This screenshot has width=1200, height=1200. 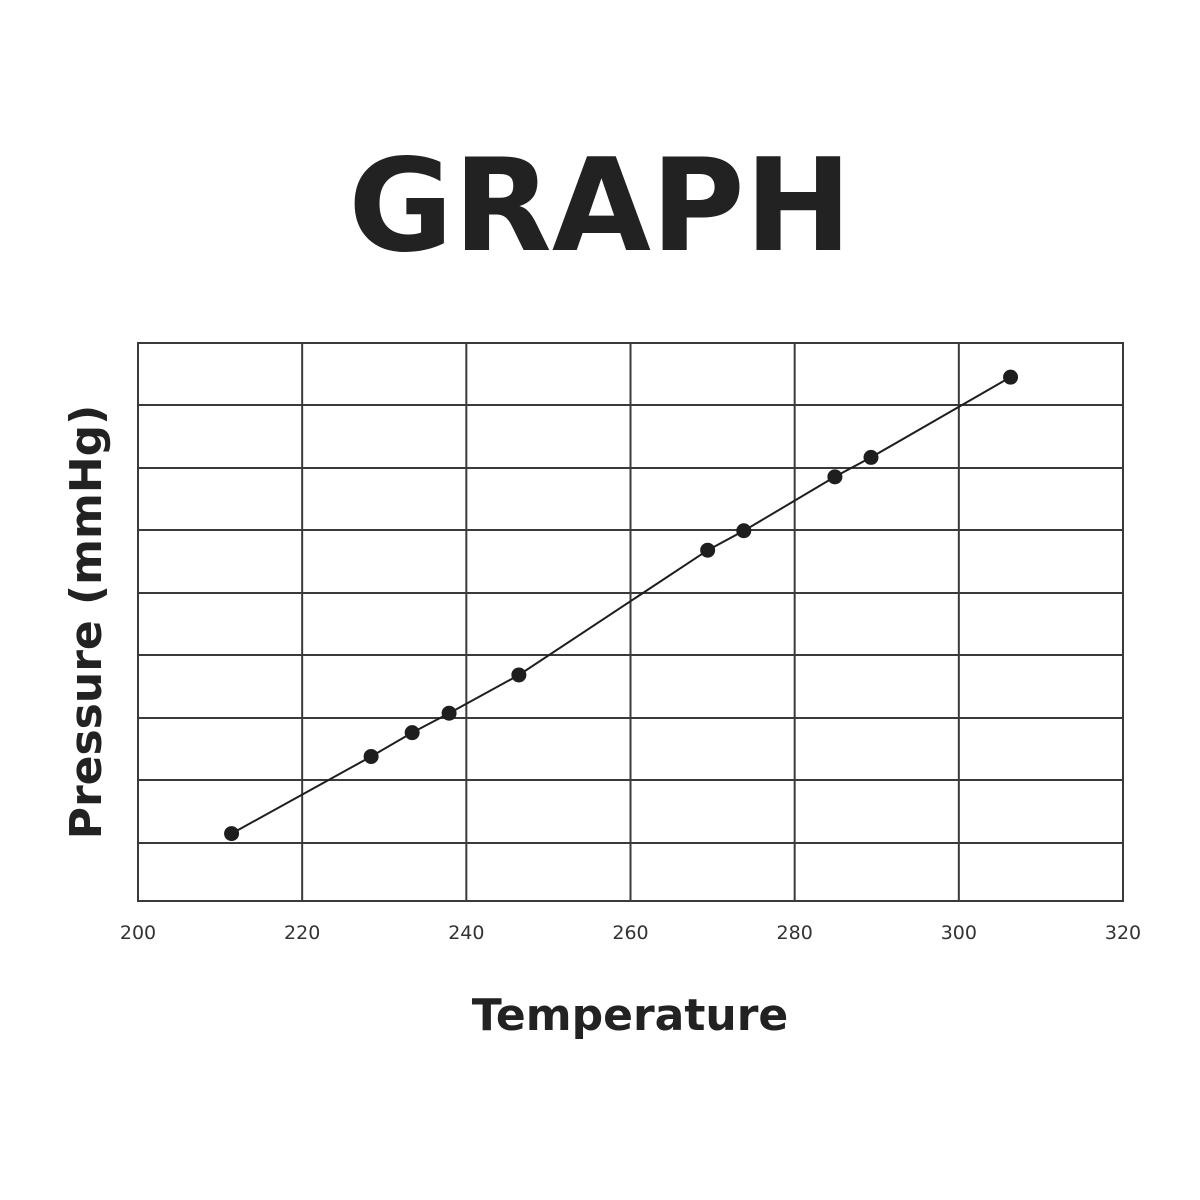 I want to click on x-tick-label: 220, so click(x=302, y=933).